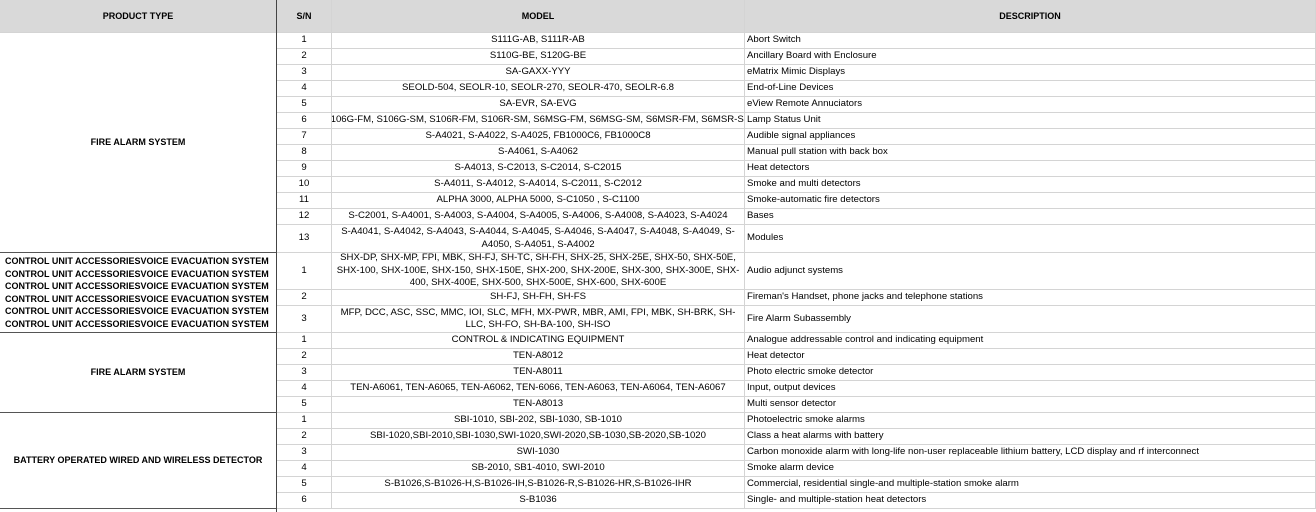 The width and height of the screenshot is (1316, 512). What do you see at coordinates (538, 298) in the screenshot?
I see `model-cell: SH-FJ, SH-FH, SH-FS` at bounding box center [538, 298].